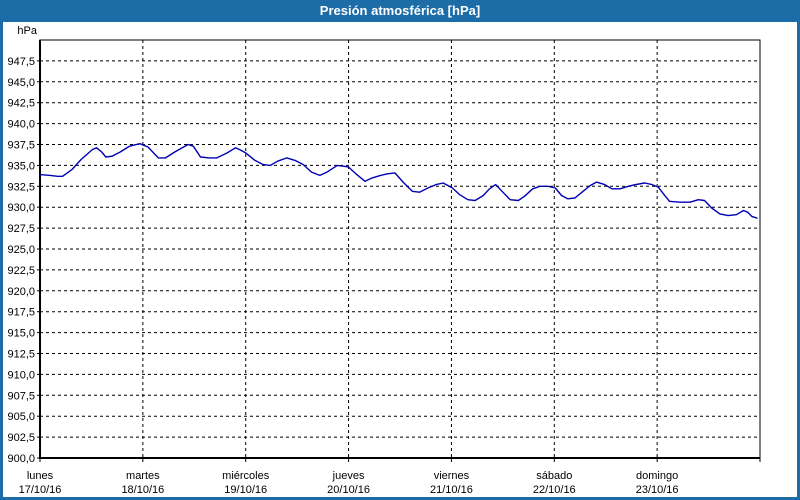 The height and width of the screenshot is (500, 800). What do you see at coordinates (21, 104) in the screenshot?
I see `y-tick-label: 942,5` at bounding box center [21, 104].